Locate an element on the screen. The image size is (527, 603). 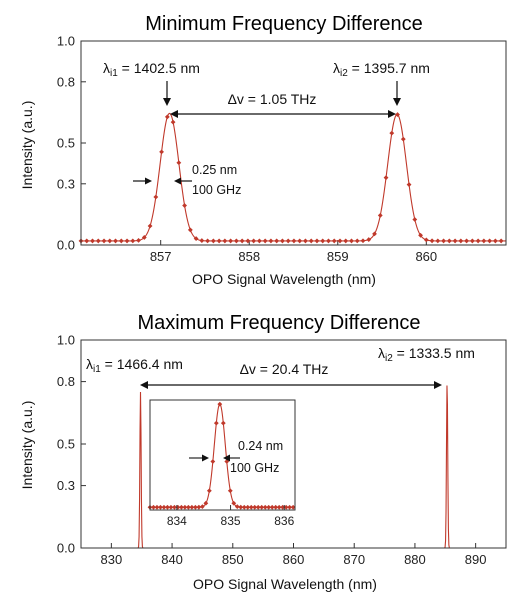
inset-ticks: 834 835 836 is located at coordinates (231, 516).